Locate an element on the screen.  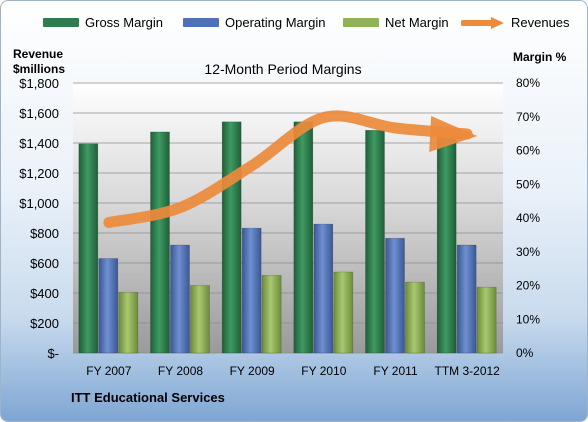
left-axis-title-line-1: Revenue is located at coordinates (38, 54).